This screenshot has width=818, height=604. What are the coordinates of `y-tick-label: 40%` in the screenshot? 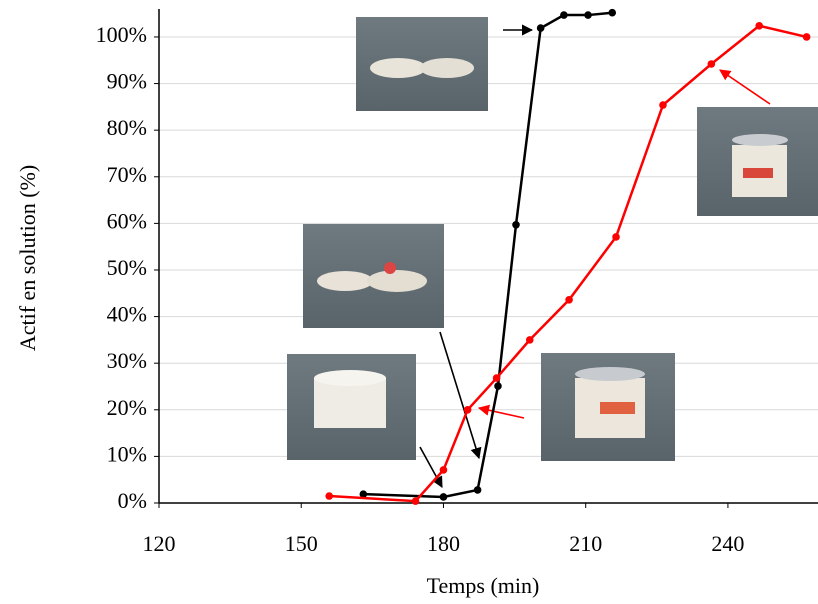 It's located at (127, 314).